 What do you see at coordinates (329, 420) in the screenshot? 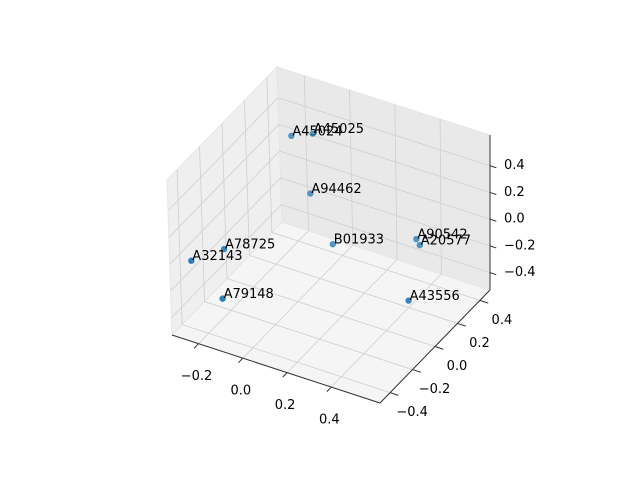
I see `x-tick-label: 0.4` at bounding box center [329, 420].